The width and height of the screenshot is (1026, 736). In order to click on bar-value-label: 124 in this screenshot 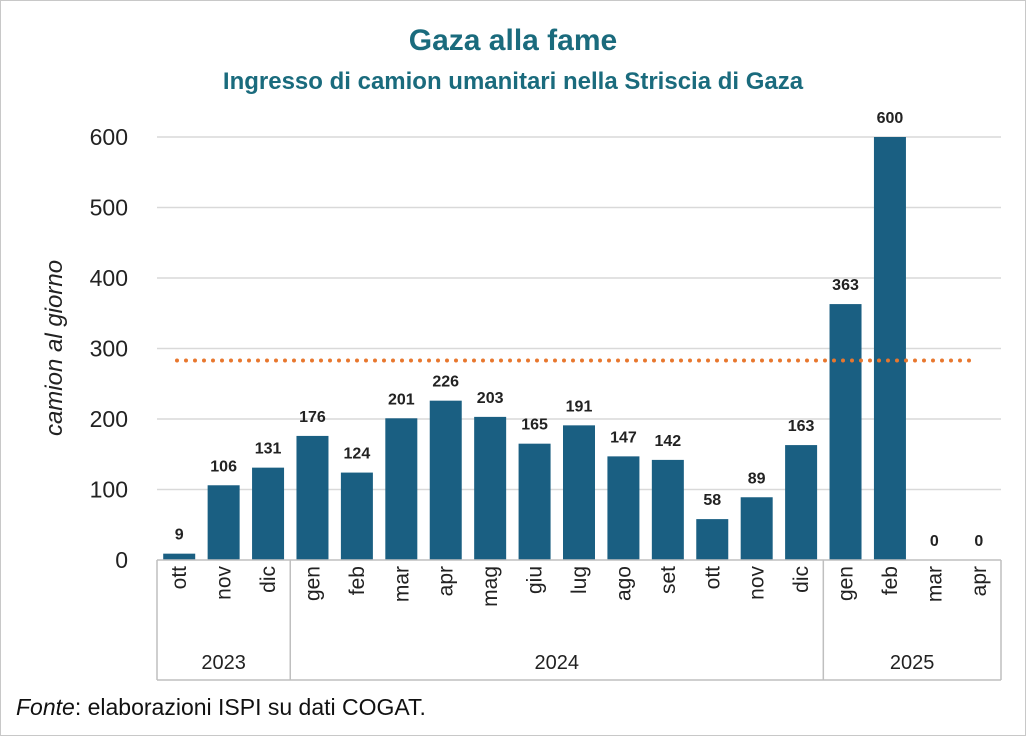, I will do `click(357, 454)`.